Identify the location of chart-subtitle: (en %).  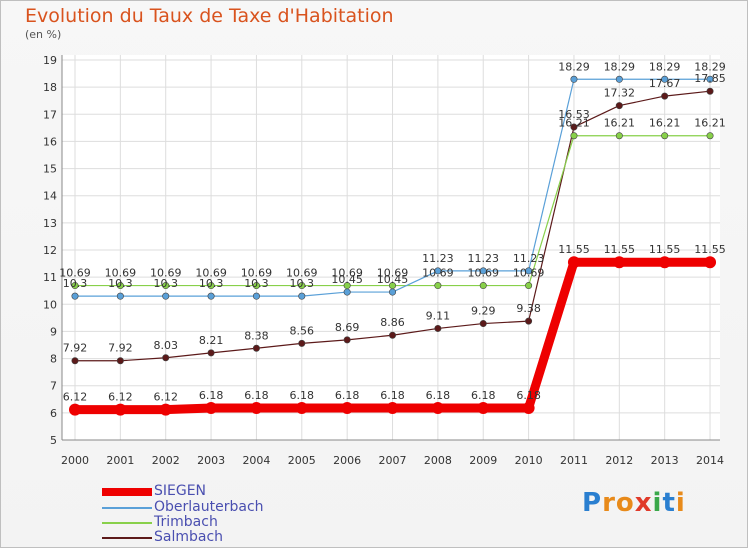
(43, 34).